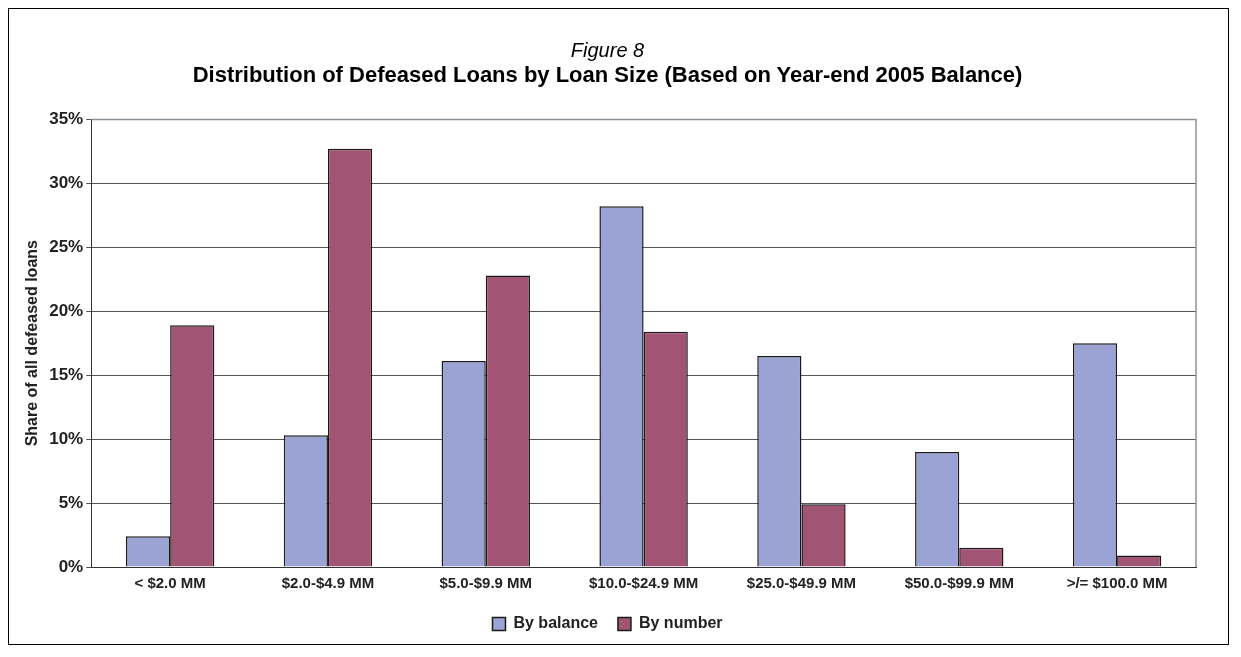  What do you see at coordinates (66, 374) in the screenshot?
I see `y-tick-label: 15%` at bounding box center [66, 374].